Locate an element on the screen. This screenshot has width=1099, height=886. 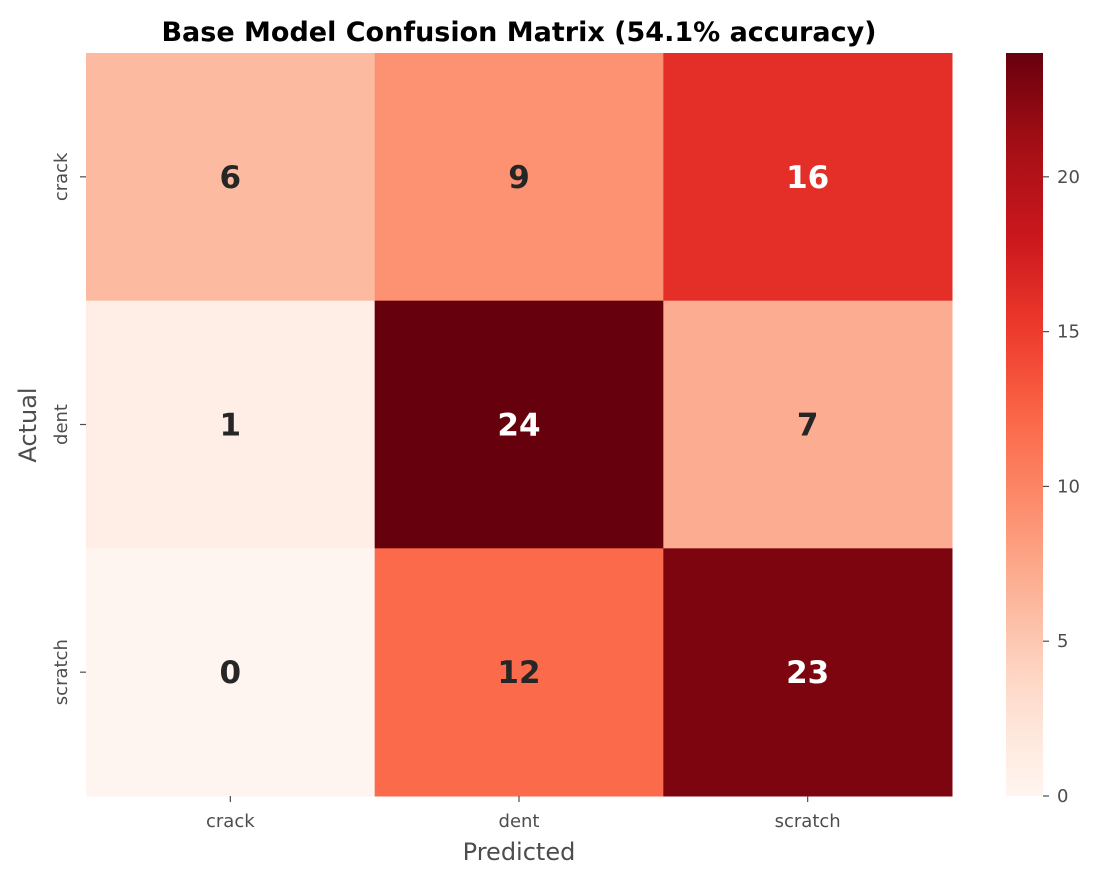
cell-value-label: 0 is located at coordinates (231, 673).